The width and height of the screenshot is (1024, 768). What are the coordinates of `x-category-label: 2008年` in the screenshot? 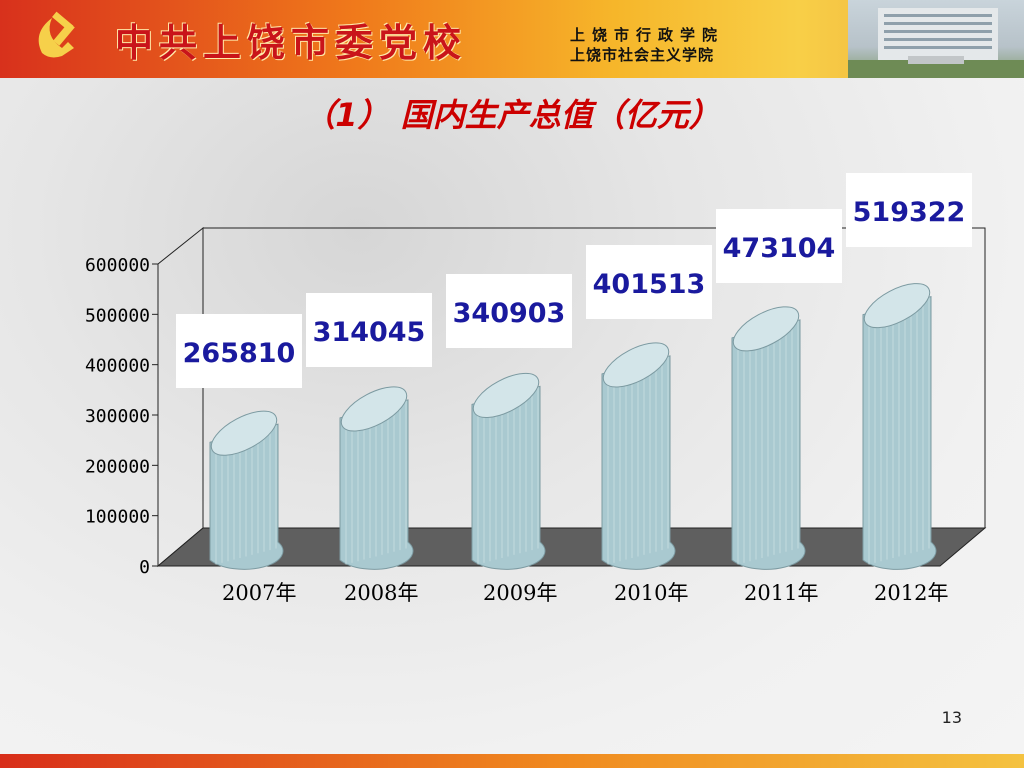 It's located at (381, 593).